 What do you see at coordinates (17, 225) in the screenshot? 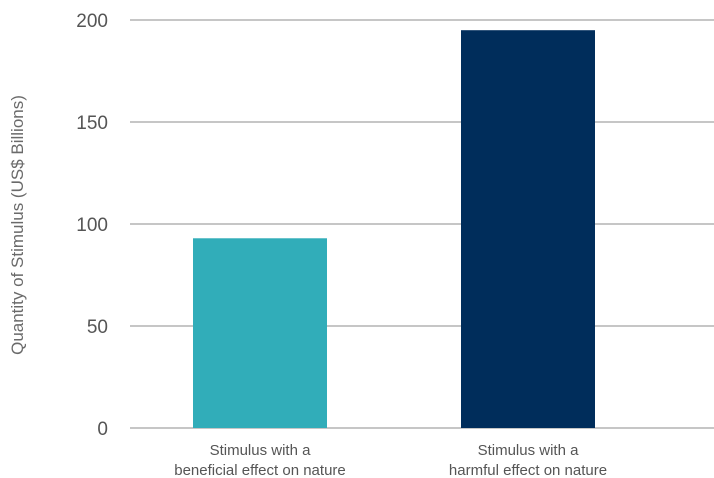
I see `y-axis-title: Quantity of Stimulus (US$ Billions)` at bounding box center [17, 225].